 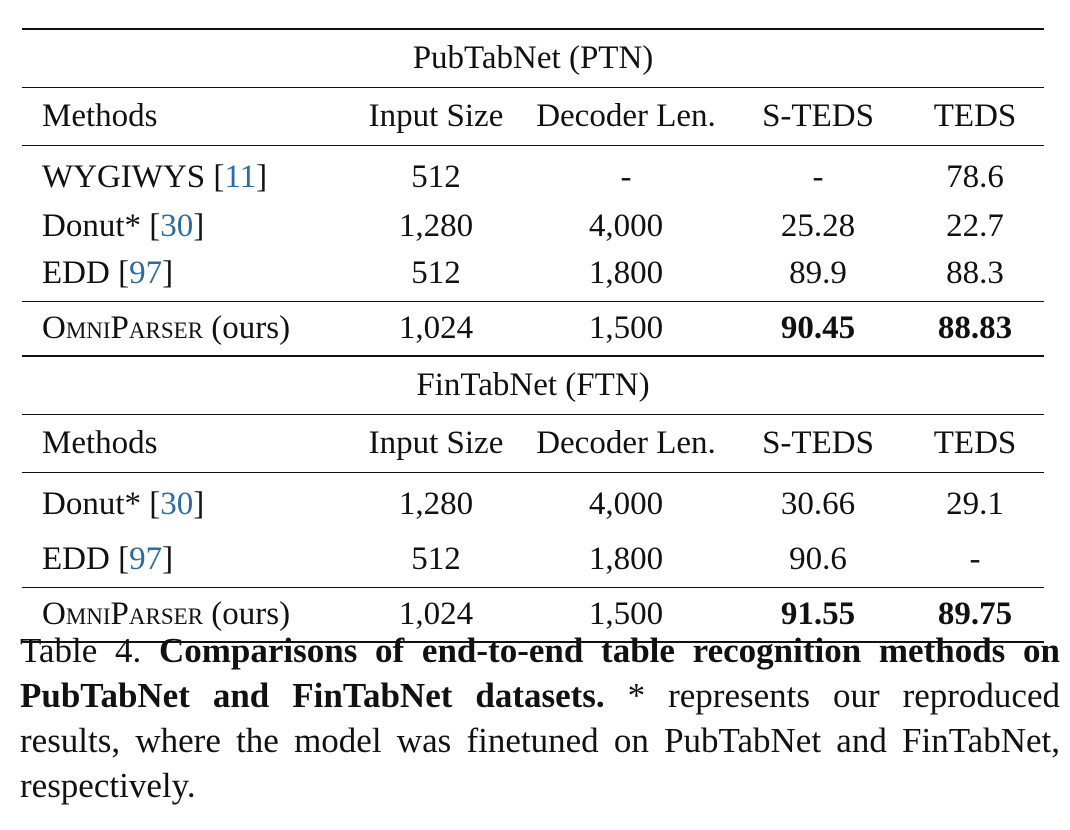 I want to click on steds-cell: 89.9, so click(x=818, y=272).